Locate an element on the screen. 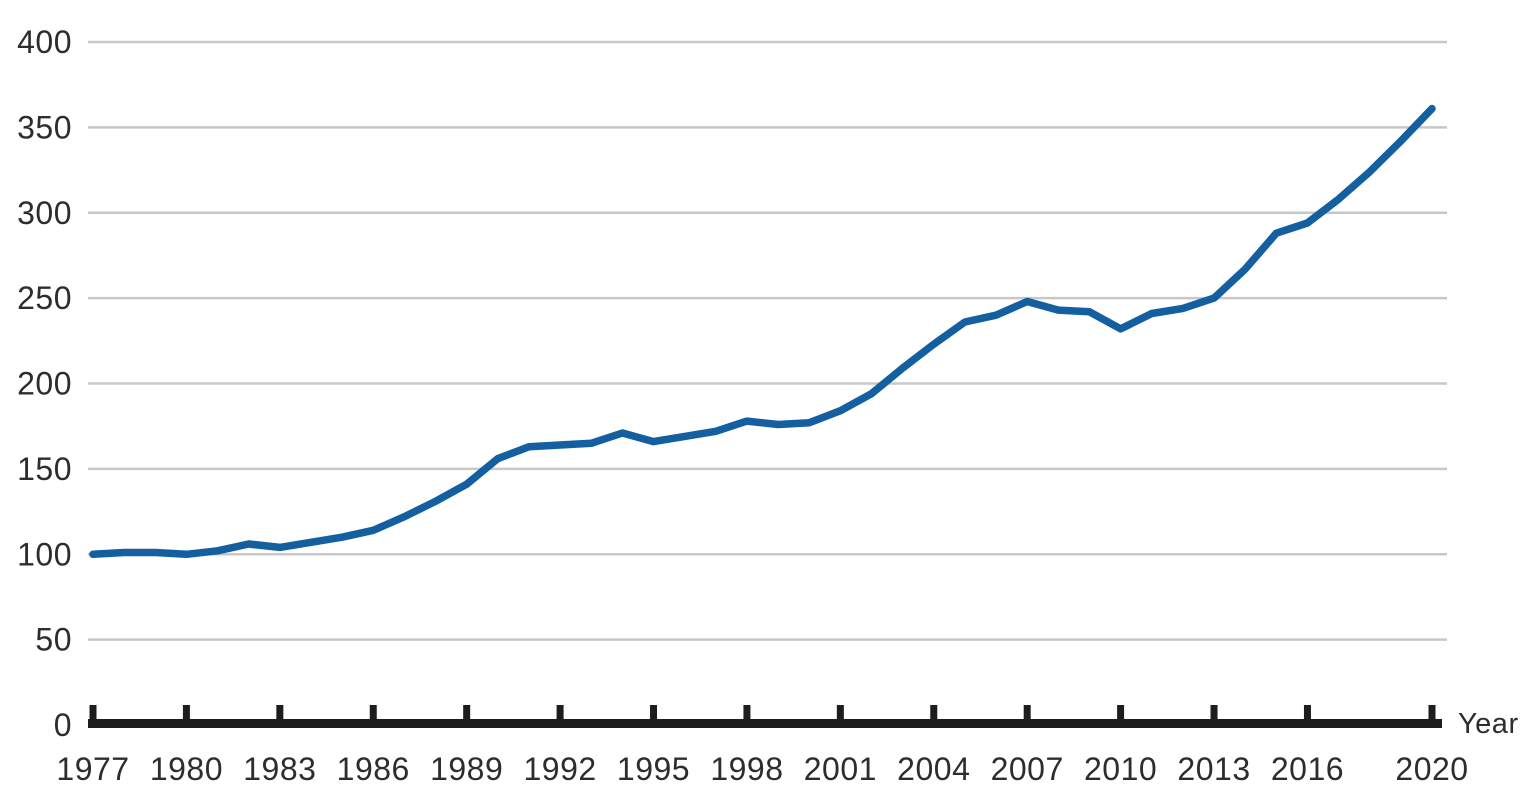 Image resolution: width=1536 pixels, height=809 pixels. x-tick-label: 2010 is located at coordinates (1120, 769).